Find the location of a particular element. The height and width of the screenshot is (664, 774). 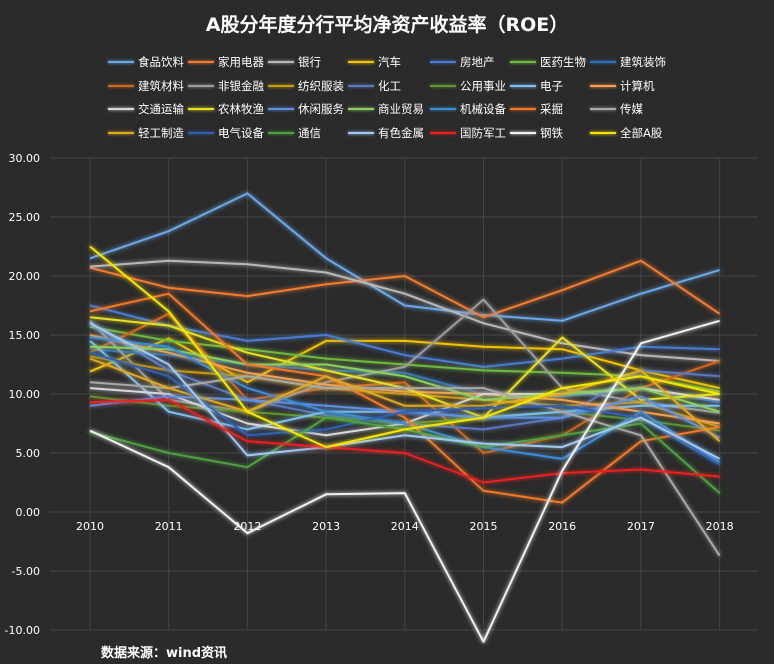

y-tick-label: 5.00 is located at coordinates (28, 453).